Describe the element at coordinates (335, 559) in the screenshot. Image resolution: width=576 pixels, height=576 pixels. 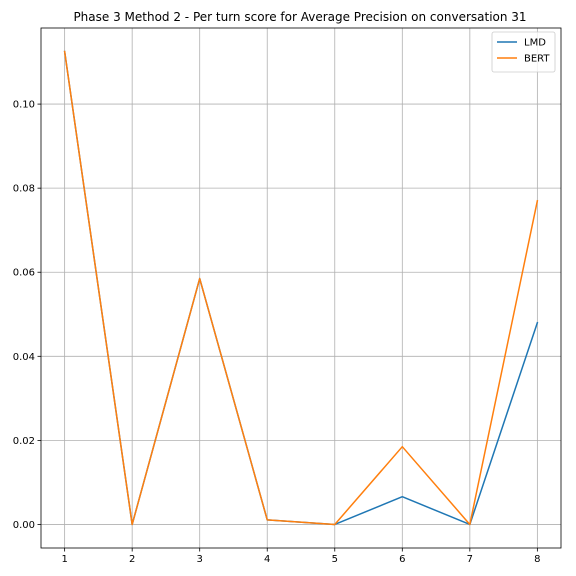
I see `x-tick-label: 5` at that location.